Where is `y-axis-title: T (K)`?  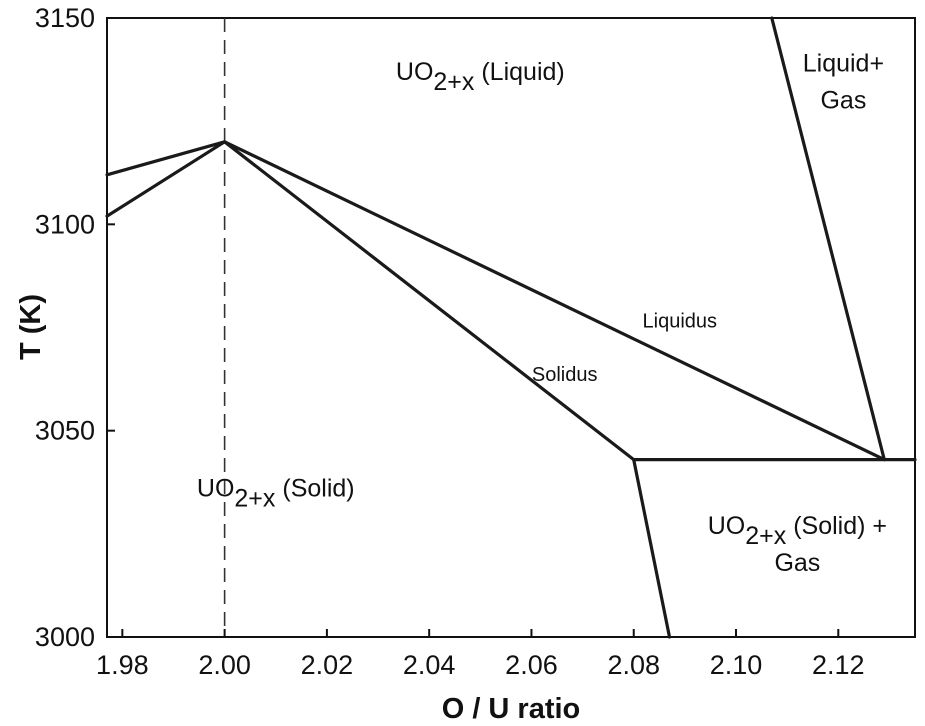
y-axis-title: T (K) is located at coordinates (31, 327).